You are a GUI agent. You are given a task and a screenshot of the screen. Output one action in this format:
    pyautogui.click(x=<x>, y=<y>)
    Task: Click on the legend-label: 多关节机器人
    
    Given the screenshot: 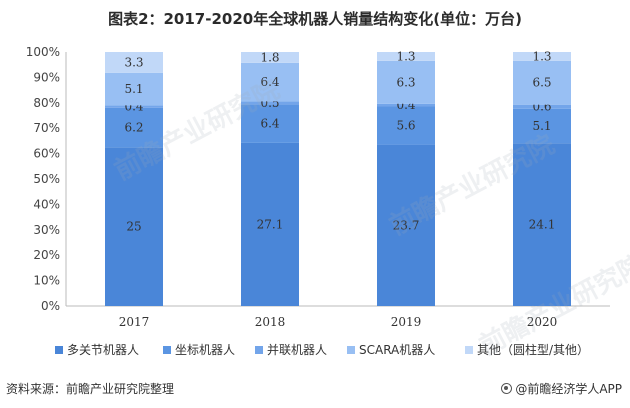 What is the action you would take?
    pyautogui.click(x=103, y=350)
    